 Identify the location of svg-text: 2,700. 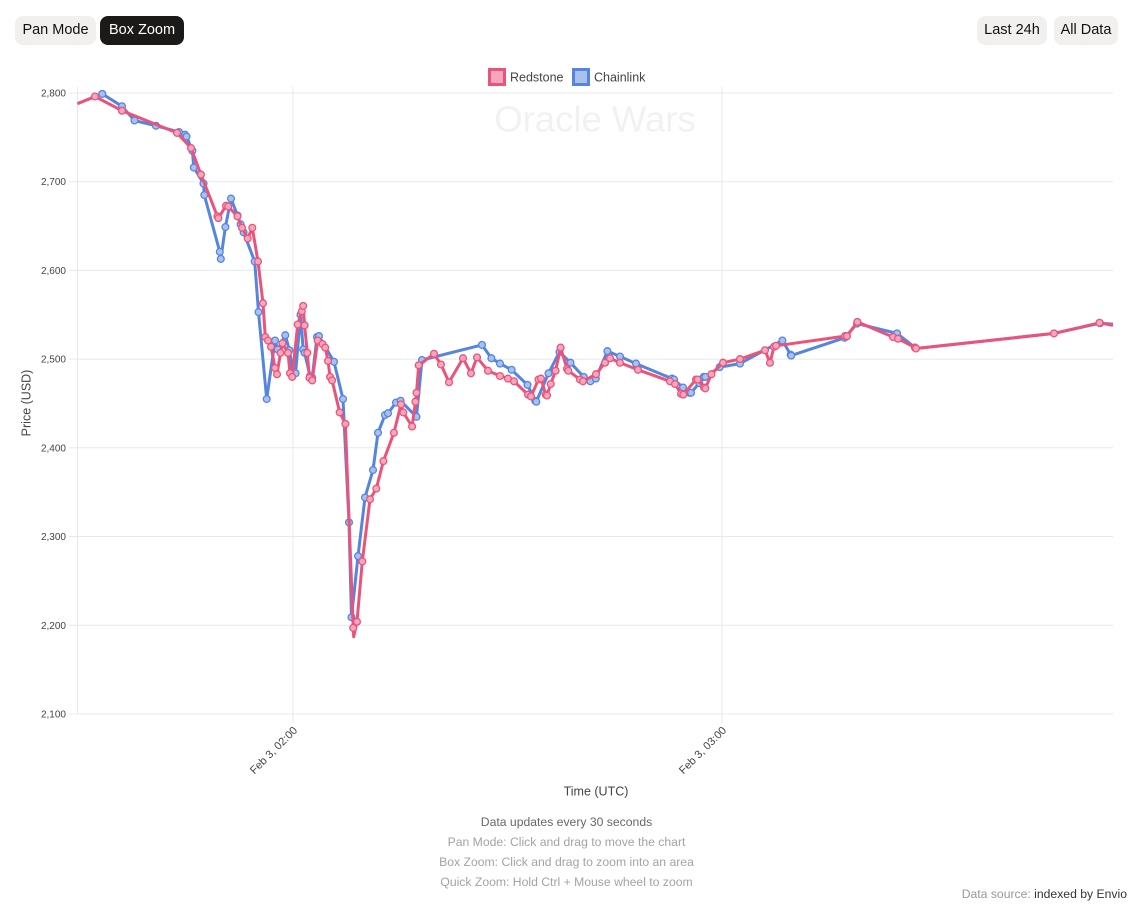
(53, 182).